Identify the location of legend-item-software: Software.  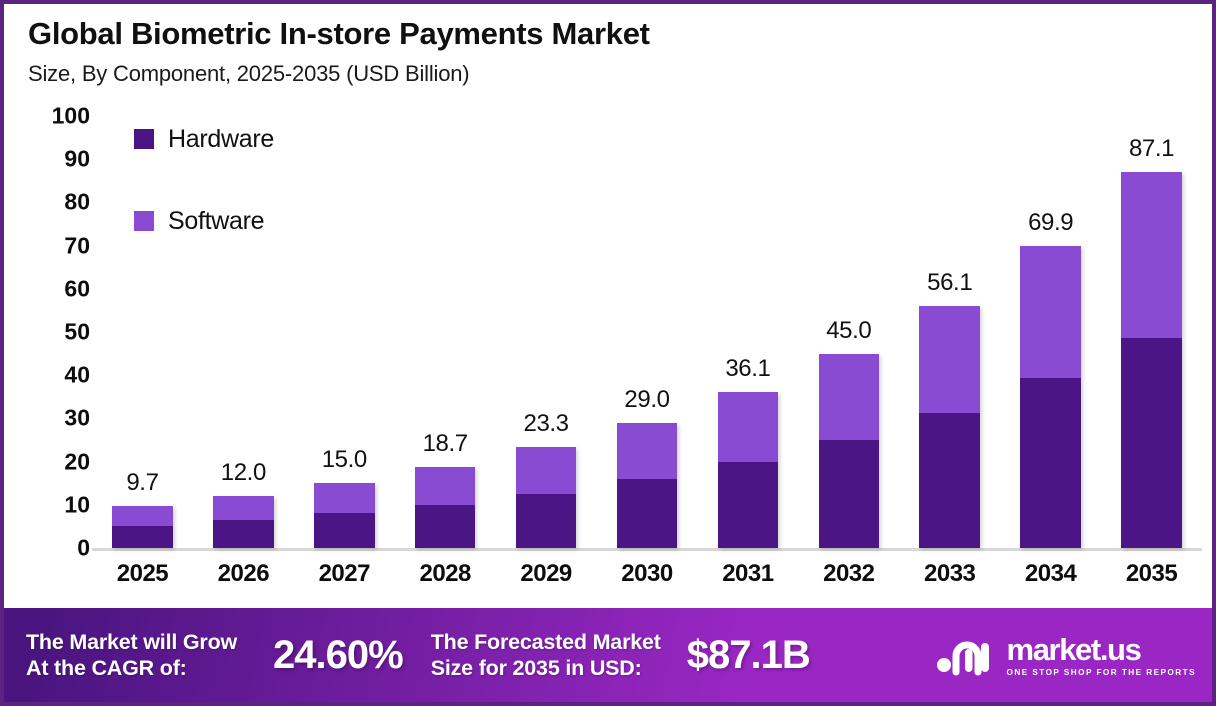
(204, 220).